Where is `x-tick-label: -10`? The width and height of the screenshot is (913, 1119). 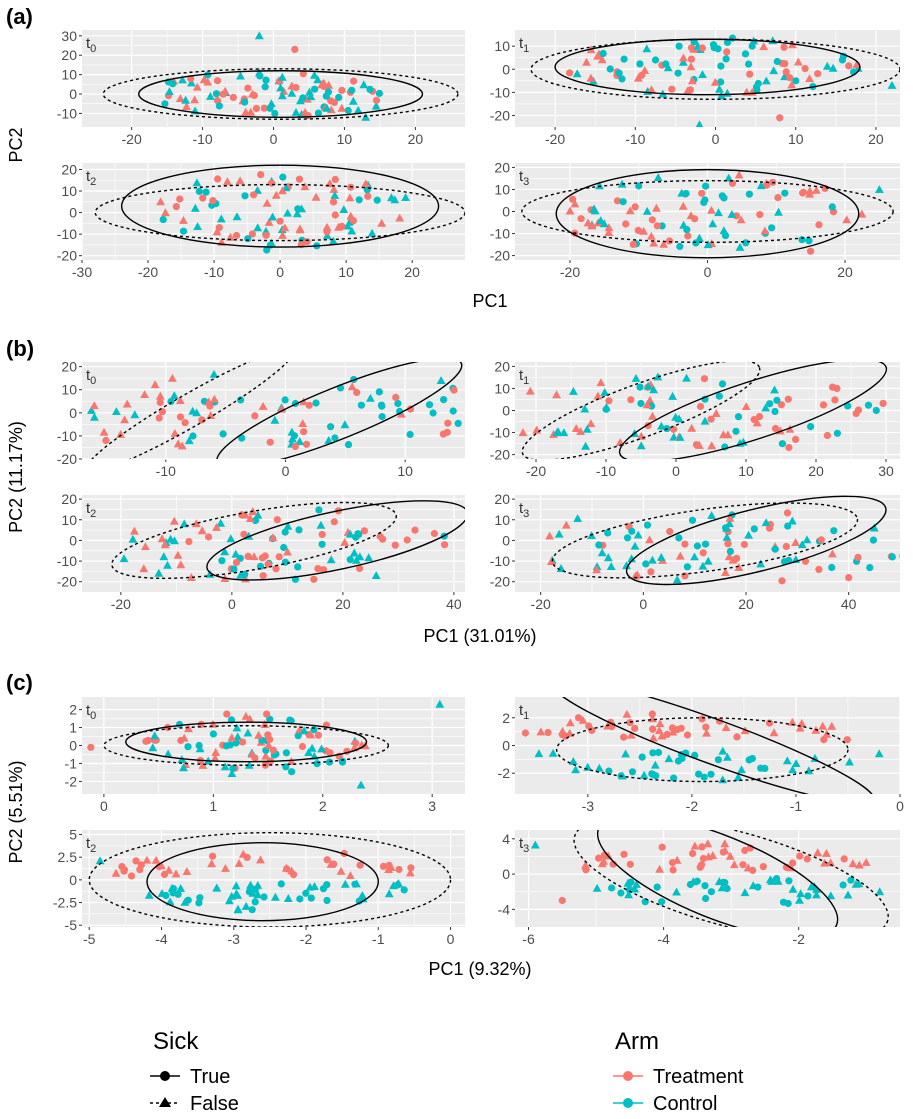
x-tick-label: -10 is located at coordinates (214, 272).